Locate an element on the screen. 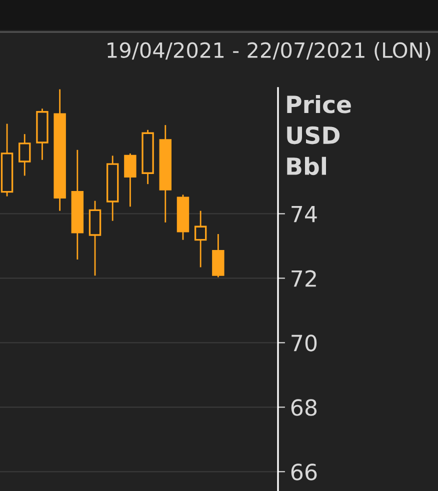 Image resolution: width=438 pixels, height=491 pixels. text: 19/04/2021 - 22/07/2021 (LON) is located at coordinates (269, 51).